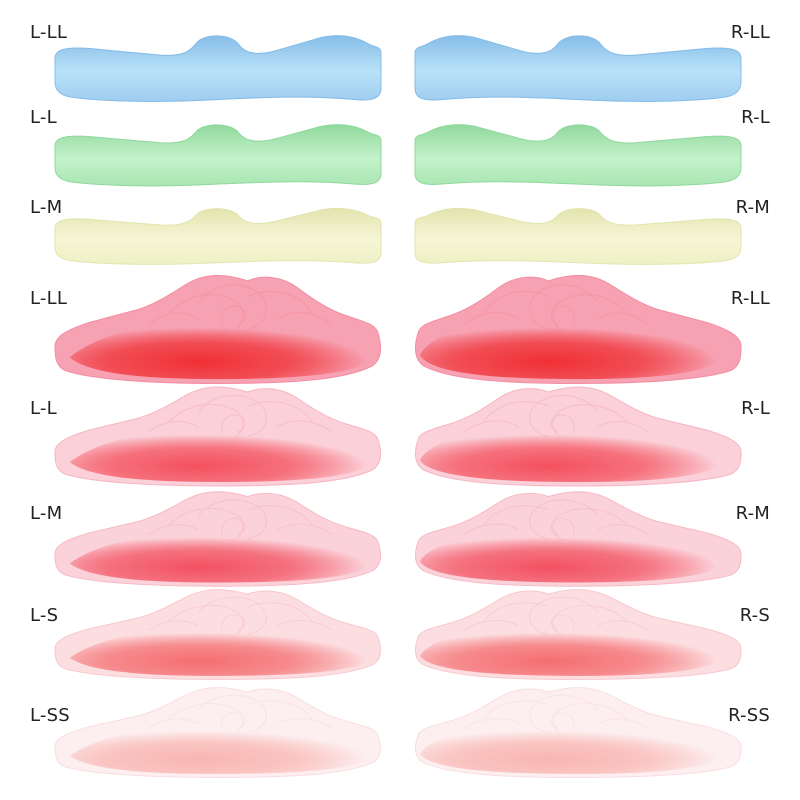 The width and height of the screenshot is (800, 800). What do you see at coordinates (400, 635) in the screenshot?
I see `pad-row: L-S R-S` at bounding box center [400, 635].